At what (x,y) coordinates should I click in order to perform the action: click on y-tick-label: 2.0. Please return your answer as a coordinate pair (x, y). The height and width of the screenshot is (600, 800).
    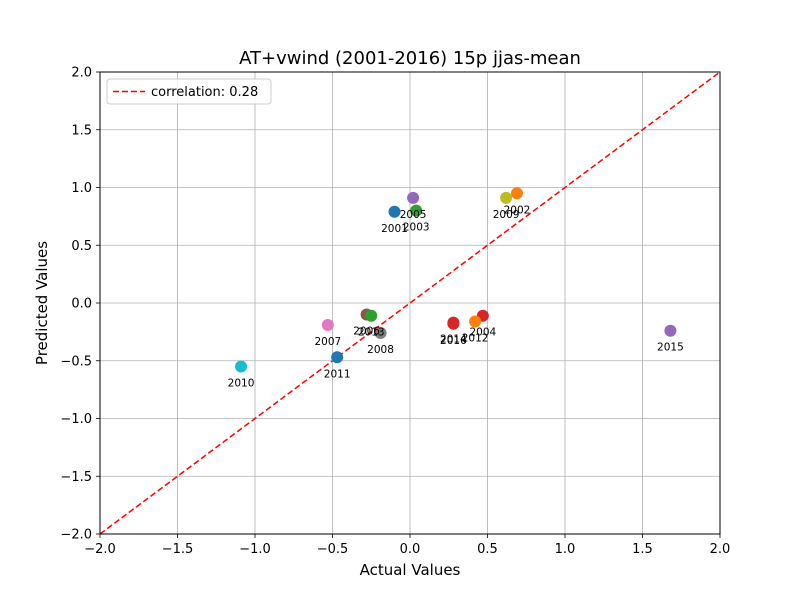
    Looking at the image, I should click on (81, 73).